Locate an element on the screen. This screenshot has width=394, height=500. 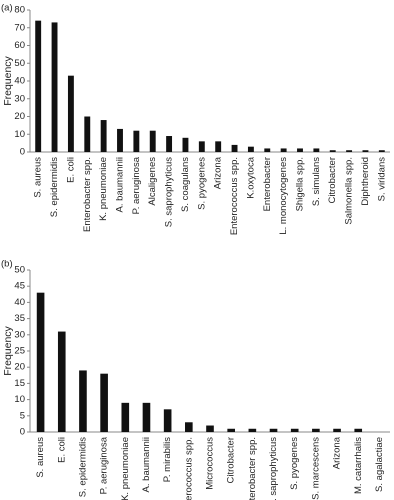
x-tick-label: P. mirabilis is located at coordinates (167, 459).